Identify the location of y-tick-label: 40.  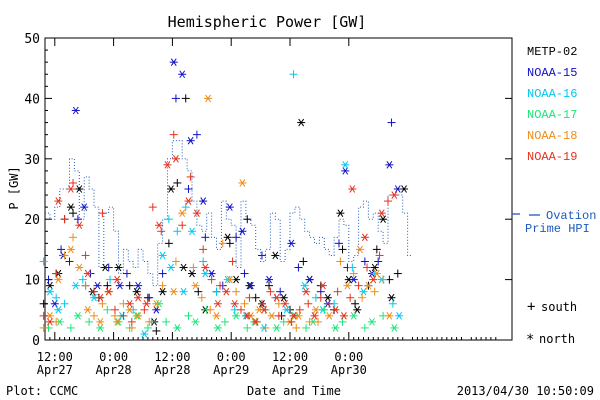
(32, 99).